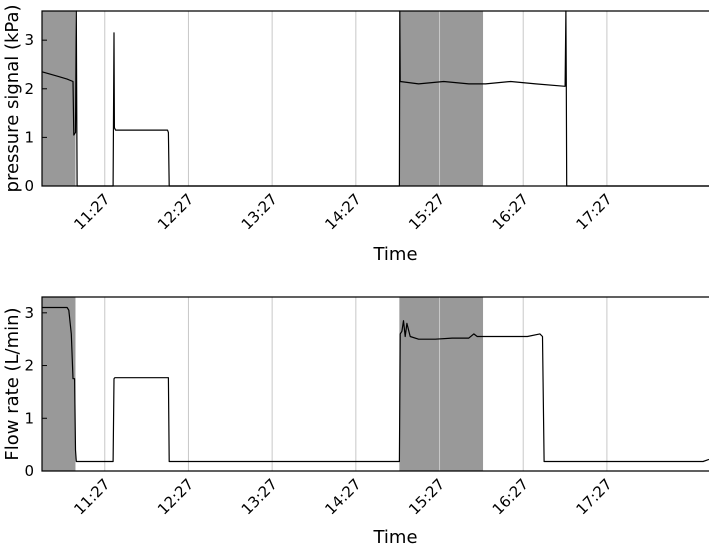 The width and height of the screenshot is (709, 550). Describe the element at coordinates (12, 99) in the screenshot. I see `y-axis-label: pressure signal (kPa)` at that location.